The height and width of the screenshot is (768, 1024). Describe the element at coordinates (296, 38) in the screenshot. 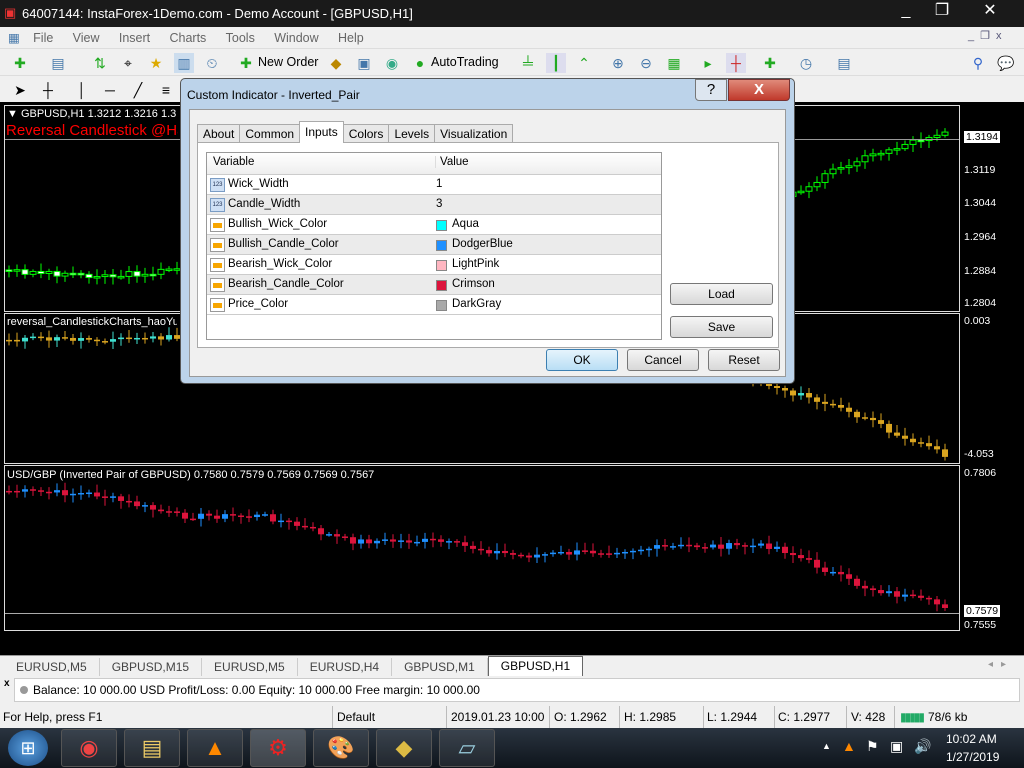

I see `menu-window: Window` at that location.